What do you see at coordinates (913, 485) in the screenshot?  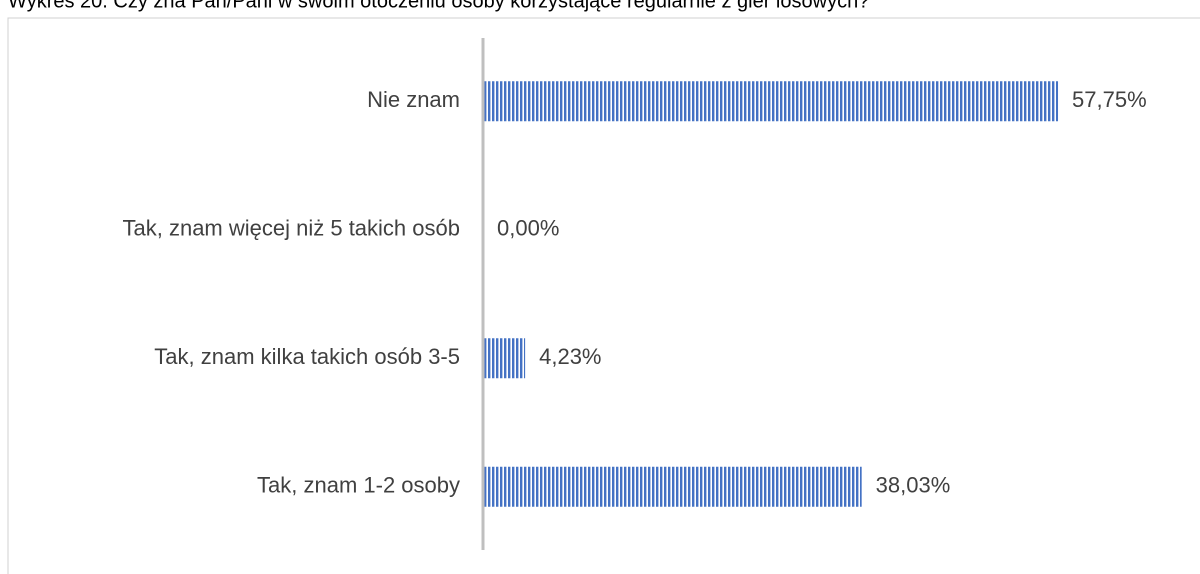 I see `value-label: 38,03%` at bounding box center [913, 485].